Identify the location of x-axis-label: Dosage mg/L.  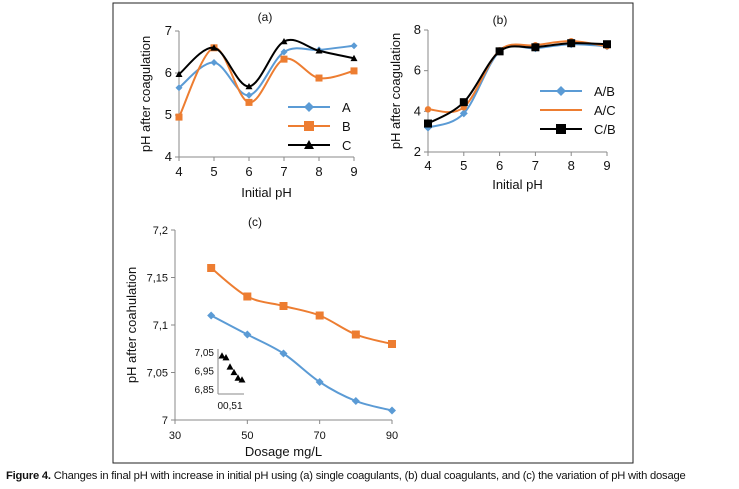
(283, 451).